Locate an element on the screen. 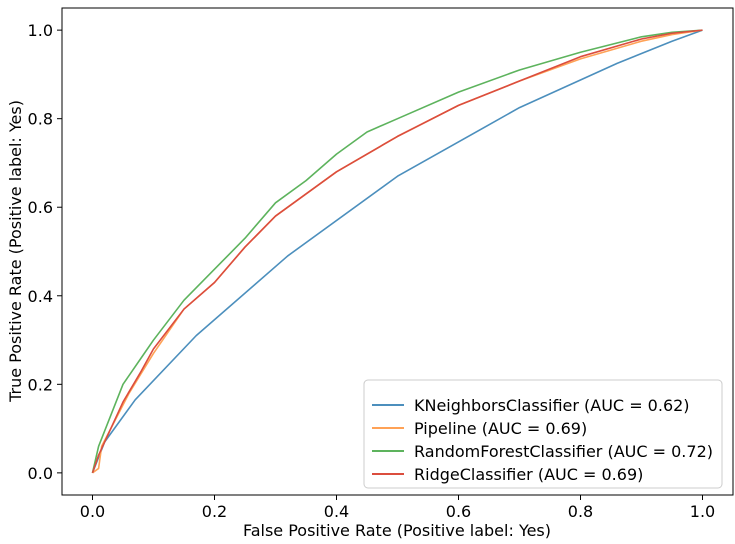 The height and width of the screenshot is (544, 735). y-tick-label: 0.6 is located at coordinates (40, 207).